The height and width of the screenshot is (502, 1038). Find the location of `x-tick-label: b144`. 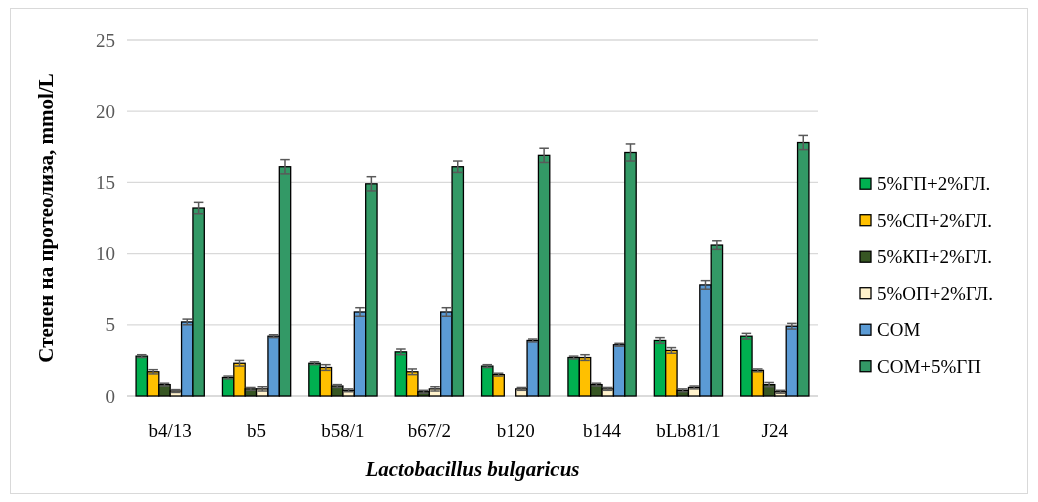

x-tick-label: b144 is located at coordinates (602, 430).